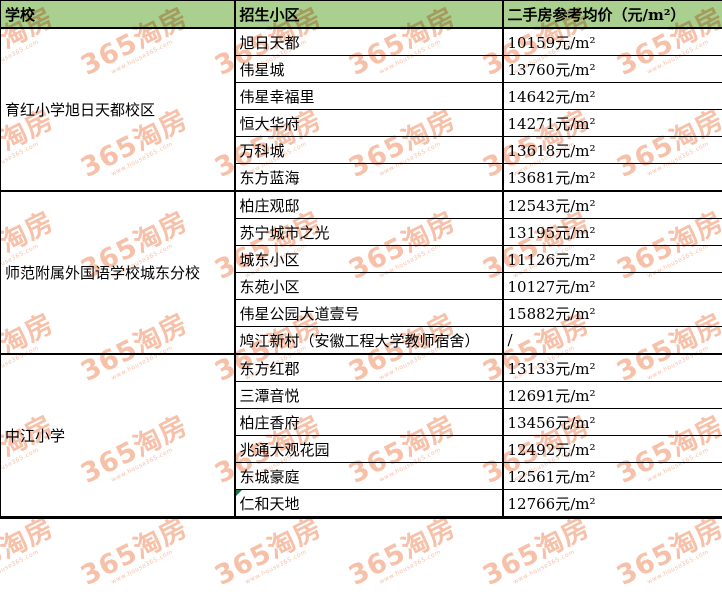 The width and height of the screenshot is (722, 596). What do you see at coordinates (612, 15) in the screenshot?
I see `header-price: 二手房参考均价（元/m²）` at bounding box center [612, 15].